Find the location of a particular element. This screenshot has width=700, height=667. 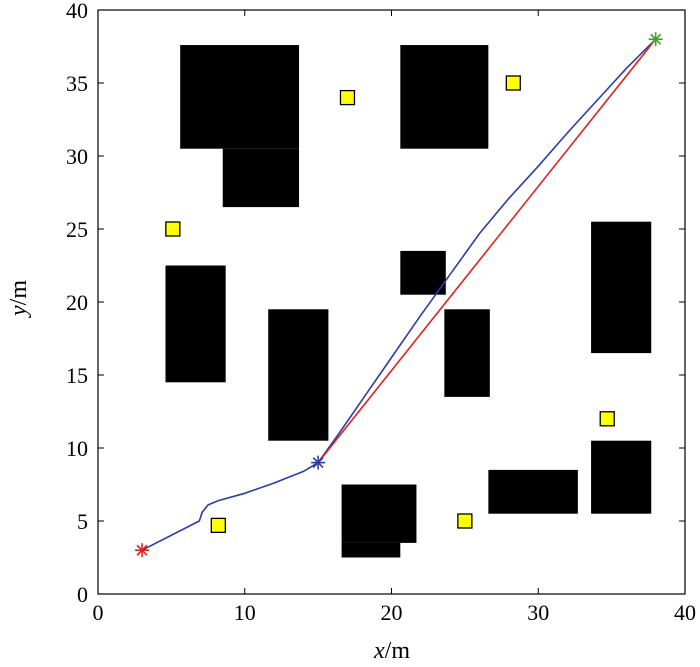

y-tick-label-5: 25 is located at coordinates (77, 229).